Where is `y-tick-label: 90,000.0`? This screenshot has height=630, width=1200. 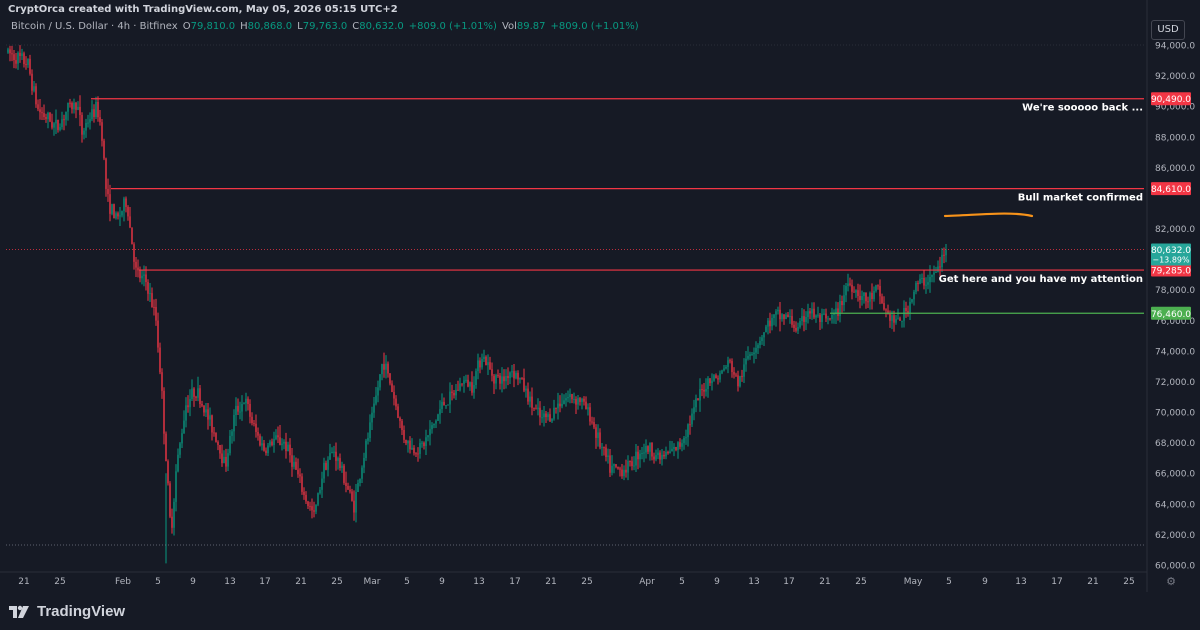 y-tick-label: 90,000.0 is located at coordinates (1175, 108).